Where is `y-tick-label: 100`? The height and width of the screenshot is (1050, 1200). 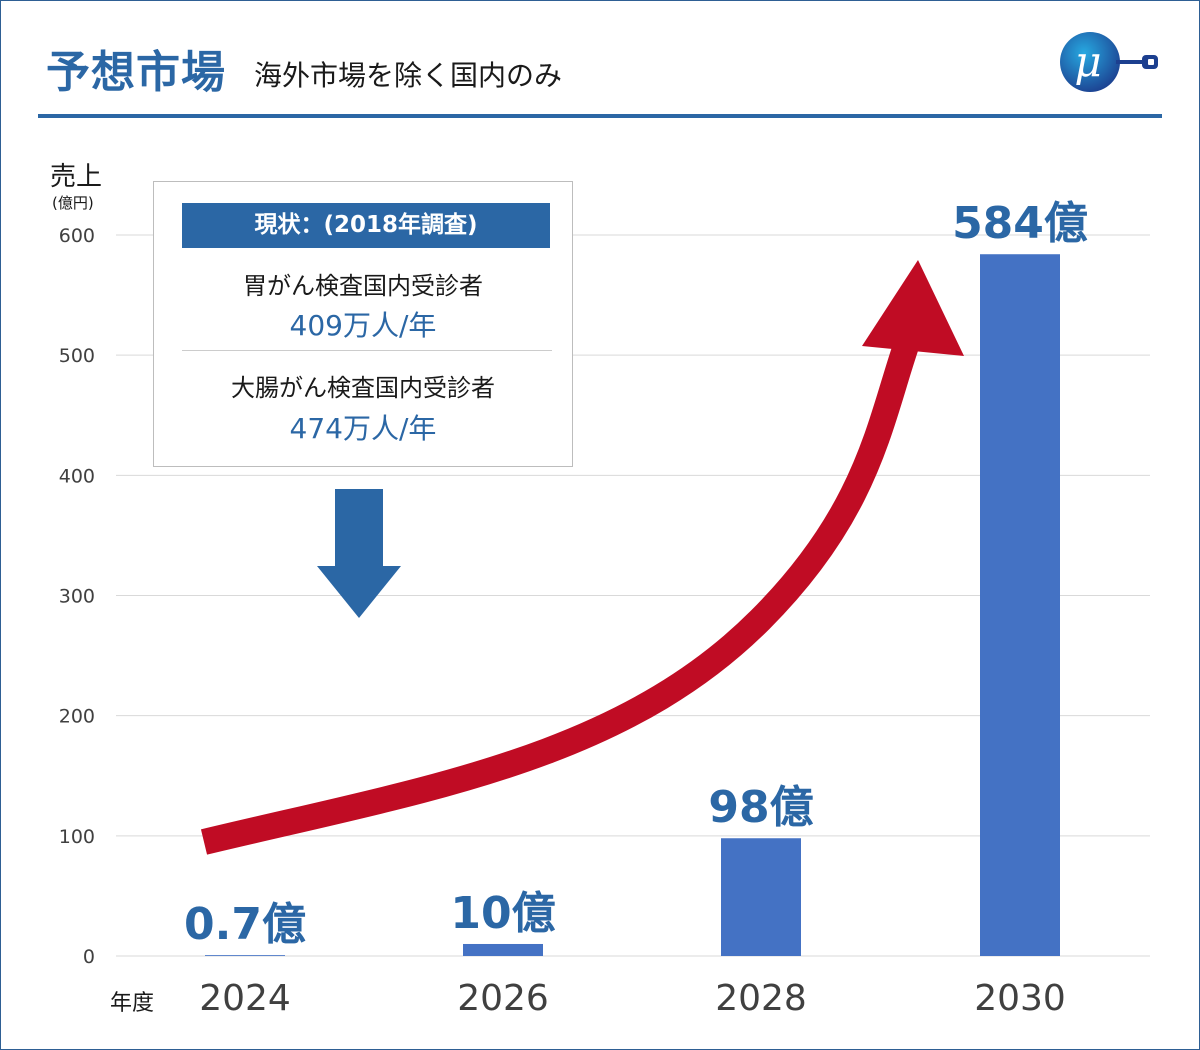
y-tick-label: 100 is located at coordinates (77, 837).